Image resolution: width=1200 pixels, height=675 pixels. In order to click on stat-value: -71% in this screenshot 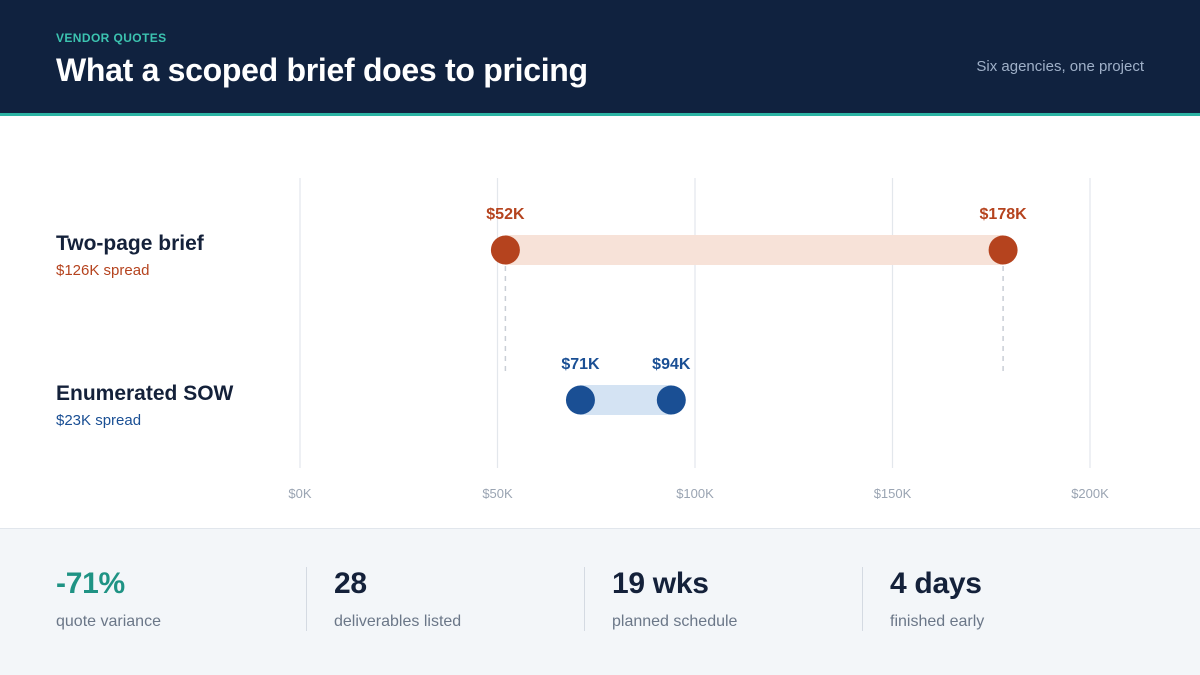, I will do `click(90, 583)`.